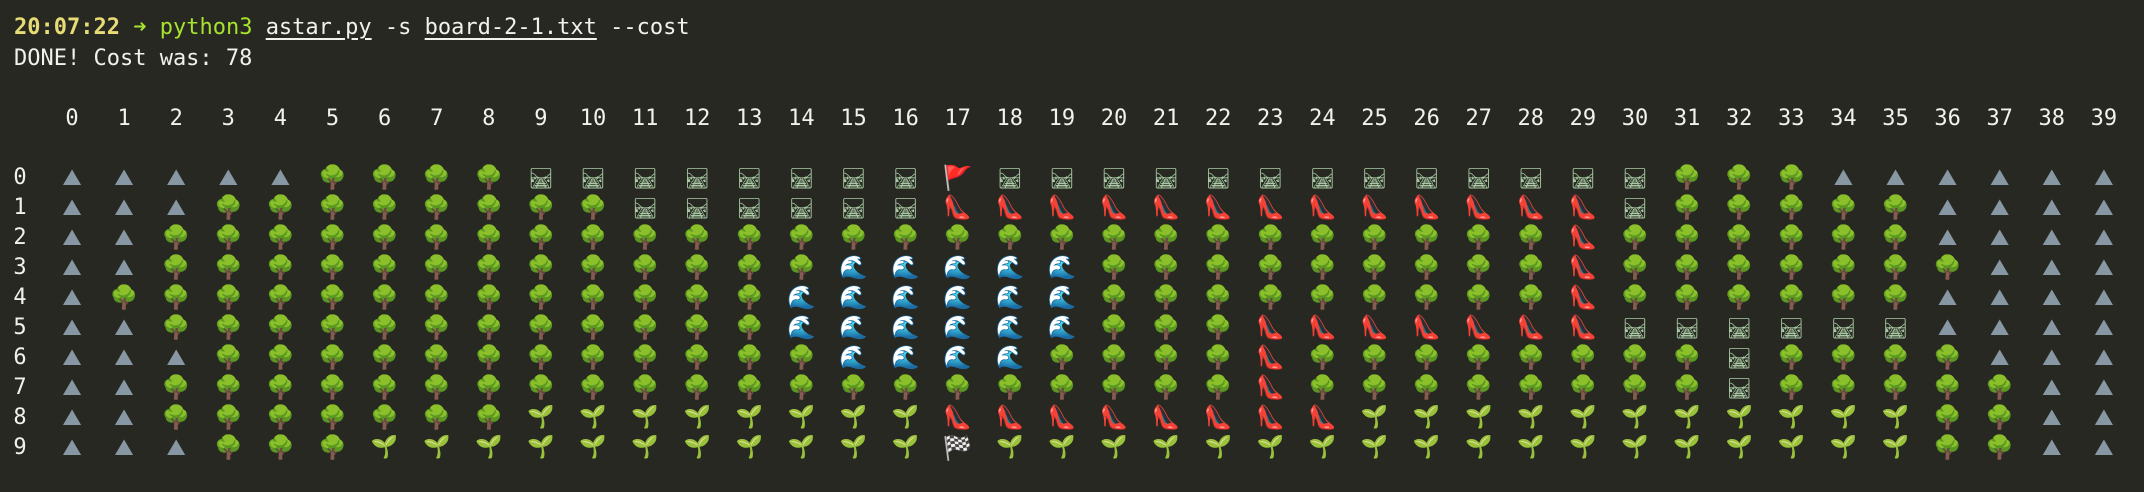 The width and height of the screenshot is (2144, 492). Describe the element at coordinates (20, 387) in the screenshot. I see `row-label: 7` at that location.